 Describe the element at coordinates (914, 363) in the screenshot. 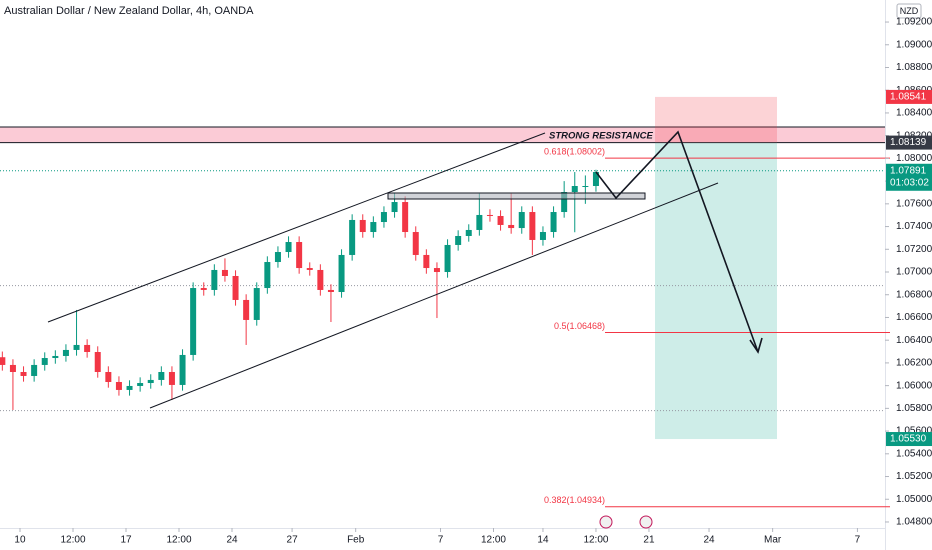

I see `y-tick-label: 1.06200` at that location.